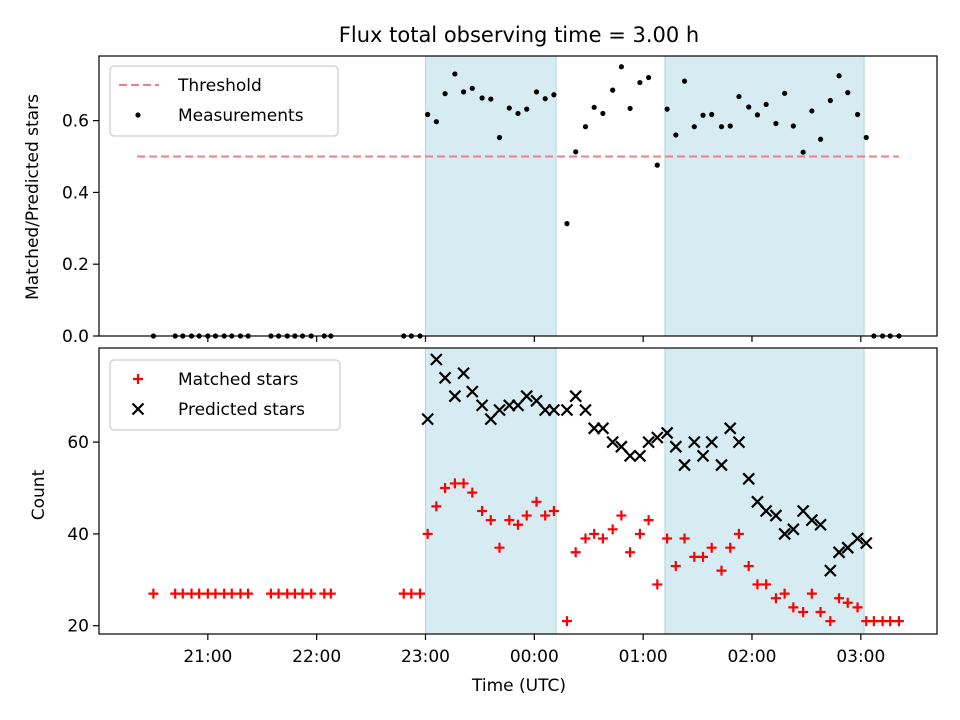 Image resolution: width=960 pixels, height=720 pixels. I want to click on y-tick-label: 0.0, so click(75, 337).